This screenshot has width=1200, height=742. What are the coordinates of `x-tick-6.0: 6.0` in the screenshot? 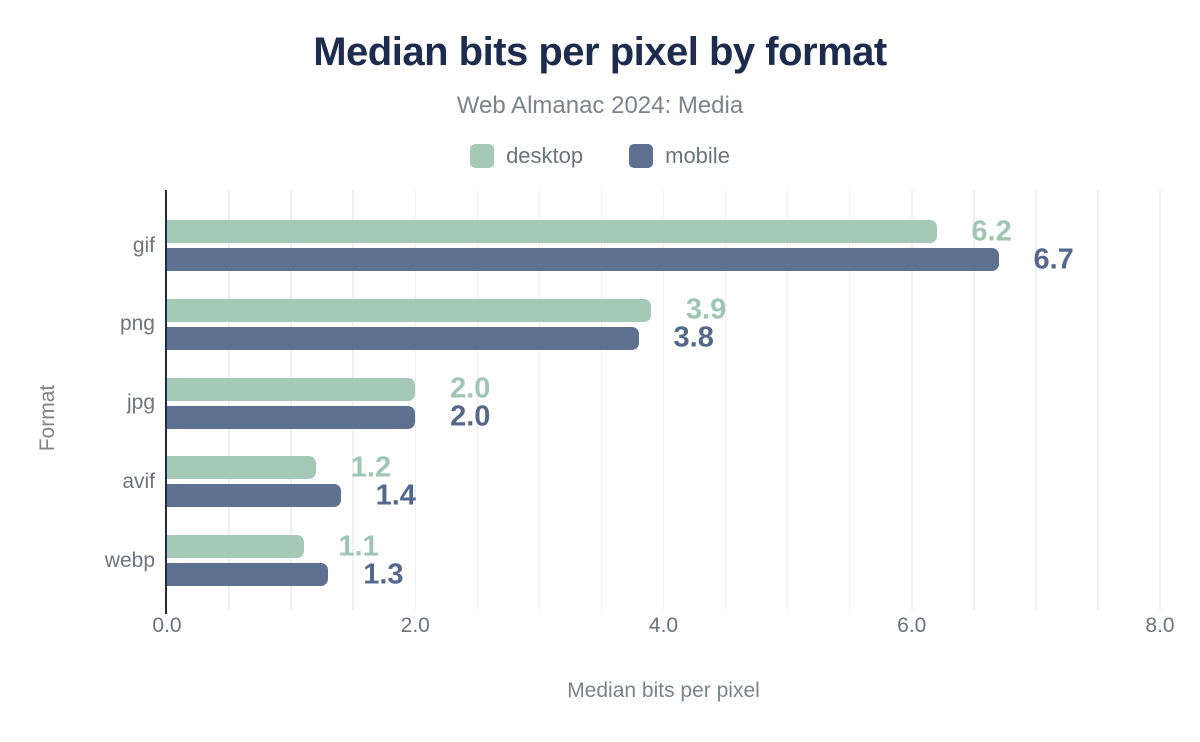 It's located at (912, 625).